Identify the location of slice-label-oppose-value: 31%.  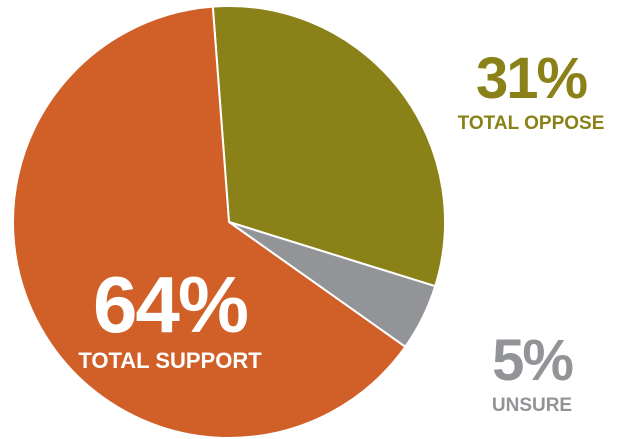
(531, 78).